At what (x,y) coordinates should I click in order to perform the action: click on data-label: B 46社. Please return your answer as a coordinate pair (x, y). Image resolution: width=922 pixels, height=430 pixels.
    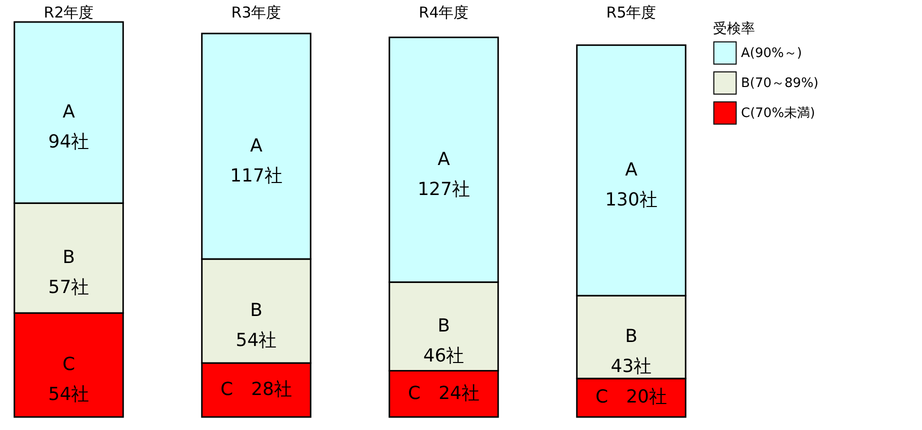
    Looking at the image, I should click on (443, 340).